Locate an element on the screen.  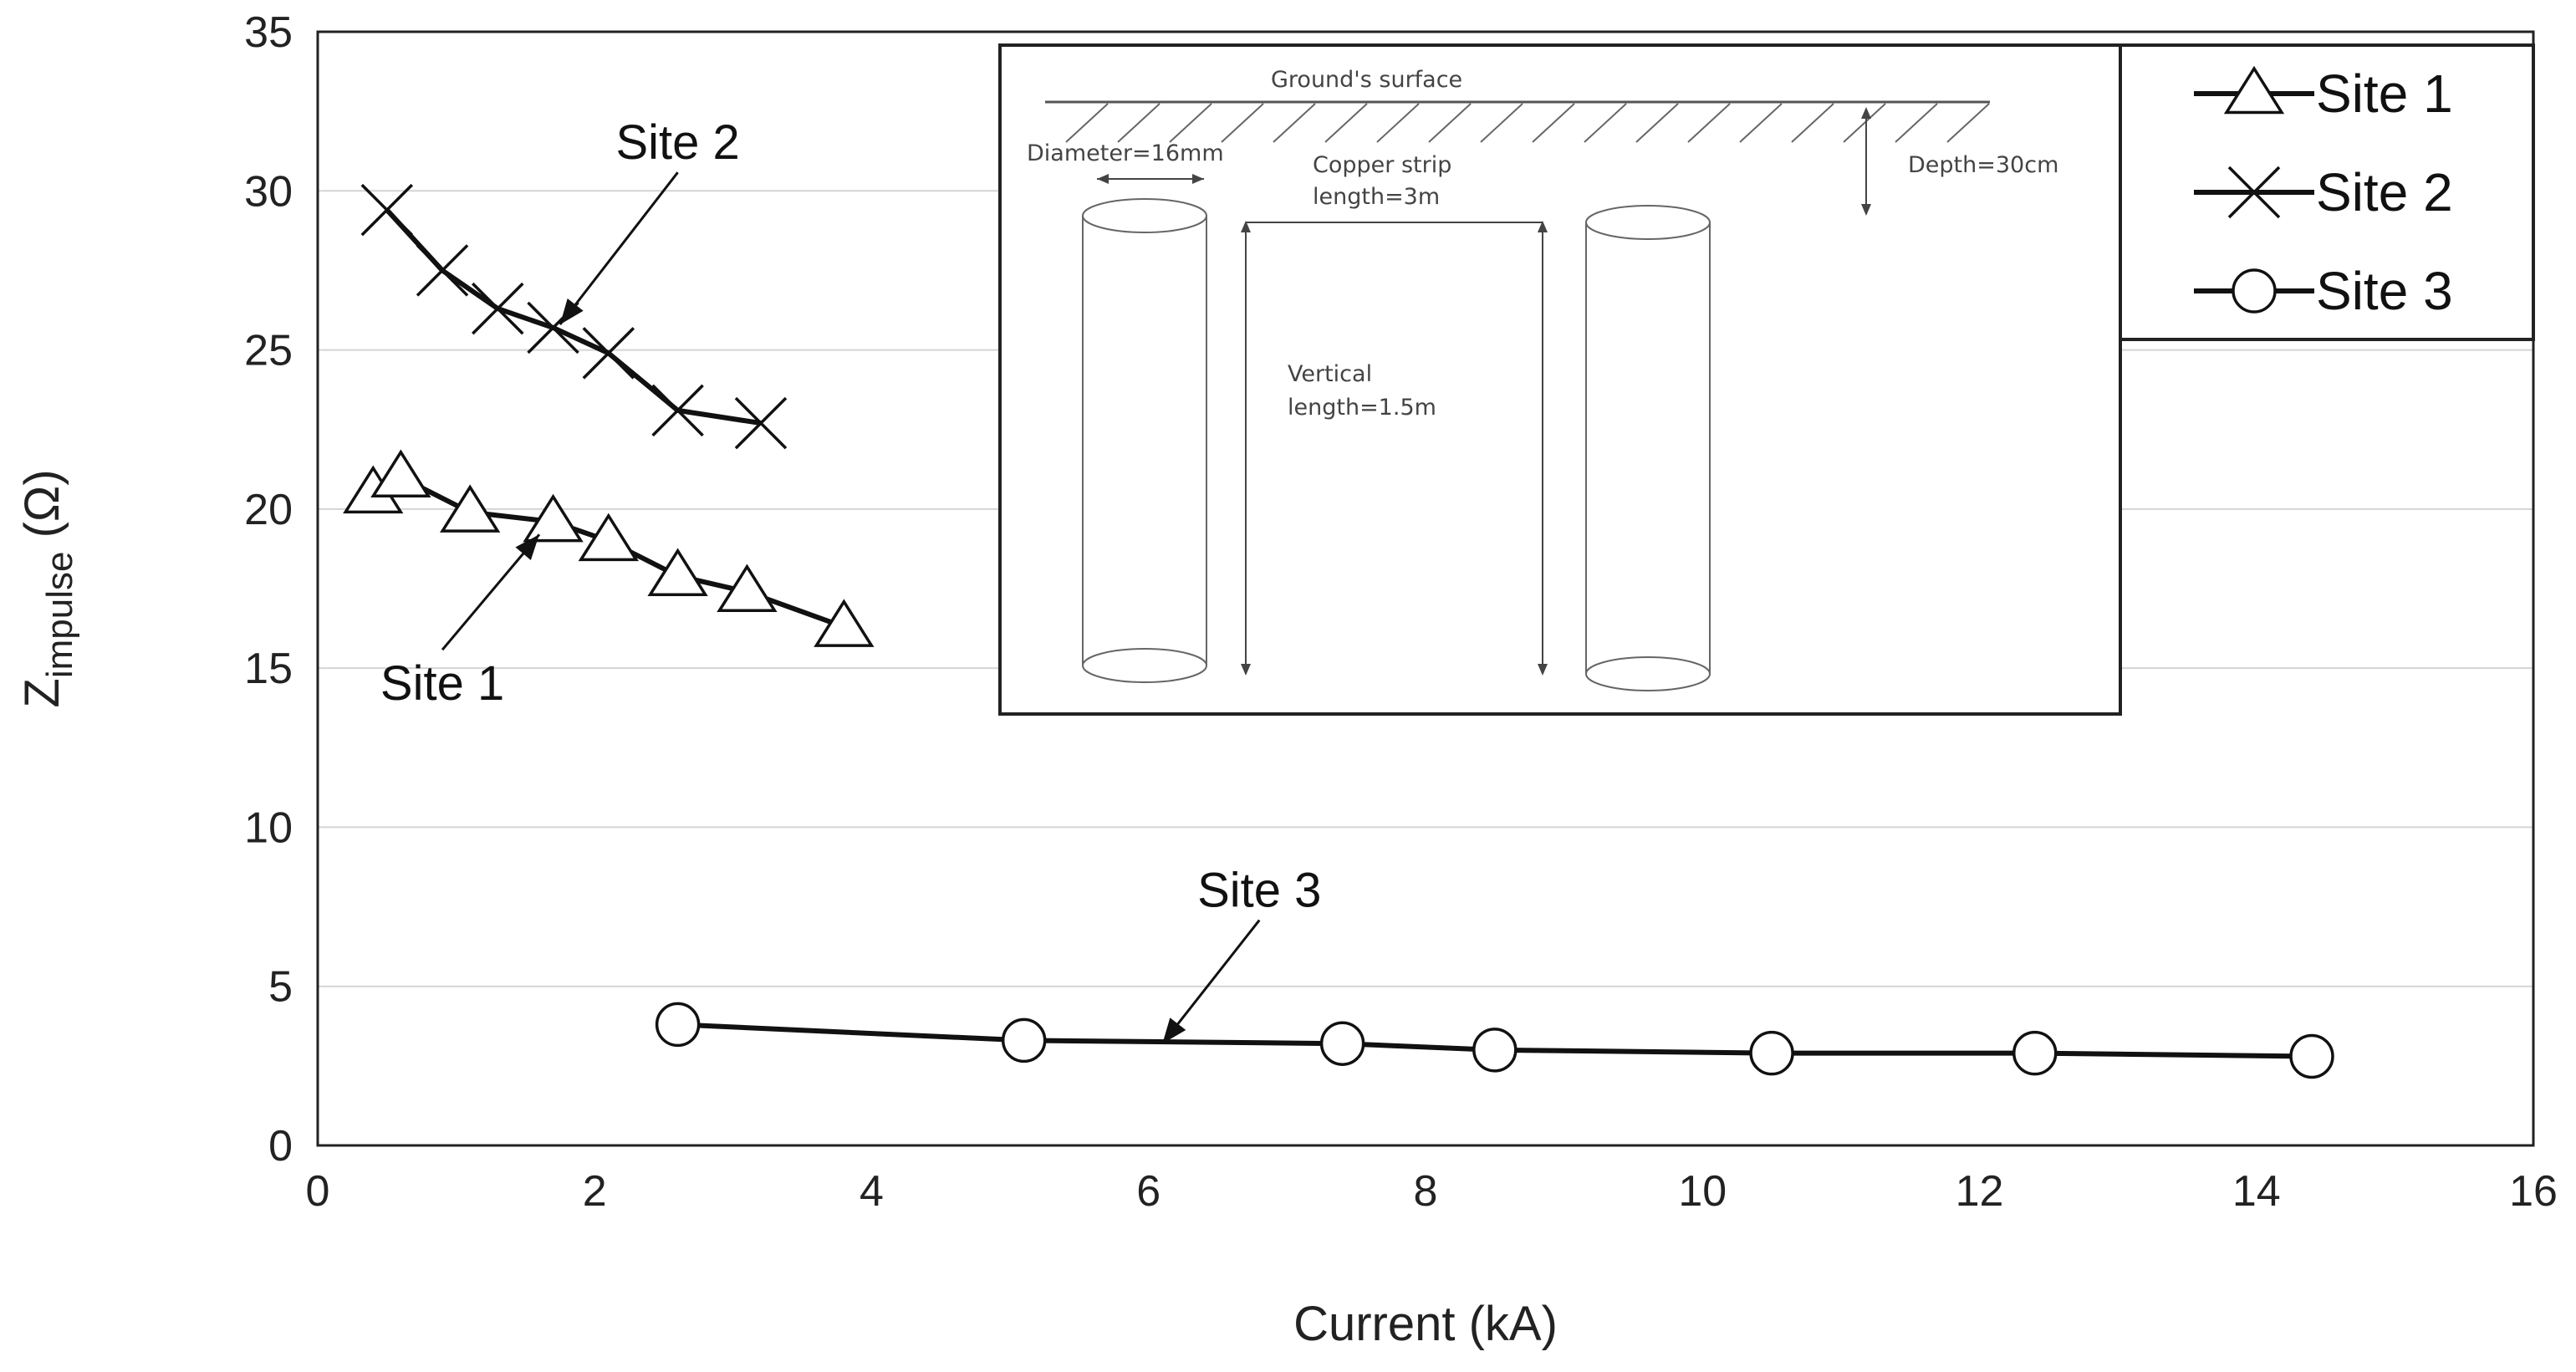
x-tick-label-6: 12 is located at coordinates (1980, 1191).